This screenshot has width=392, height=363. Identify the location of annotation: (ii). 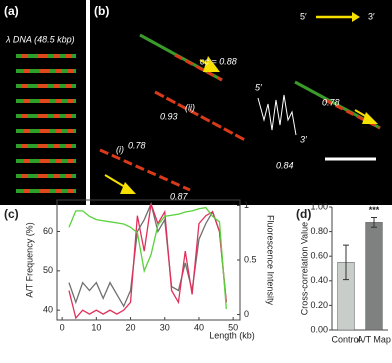
(190, 107).